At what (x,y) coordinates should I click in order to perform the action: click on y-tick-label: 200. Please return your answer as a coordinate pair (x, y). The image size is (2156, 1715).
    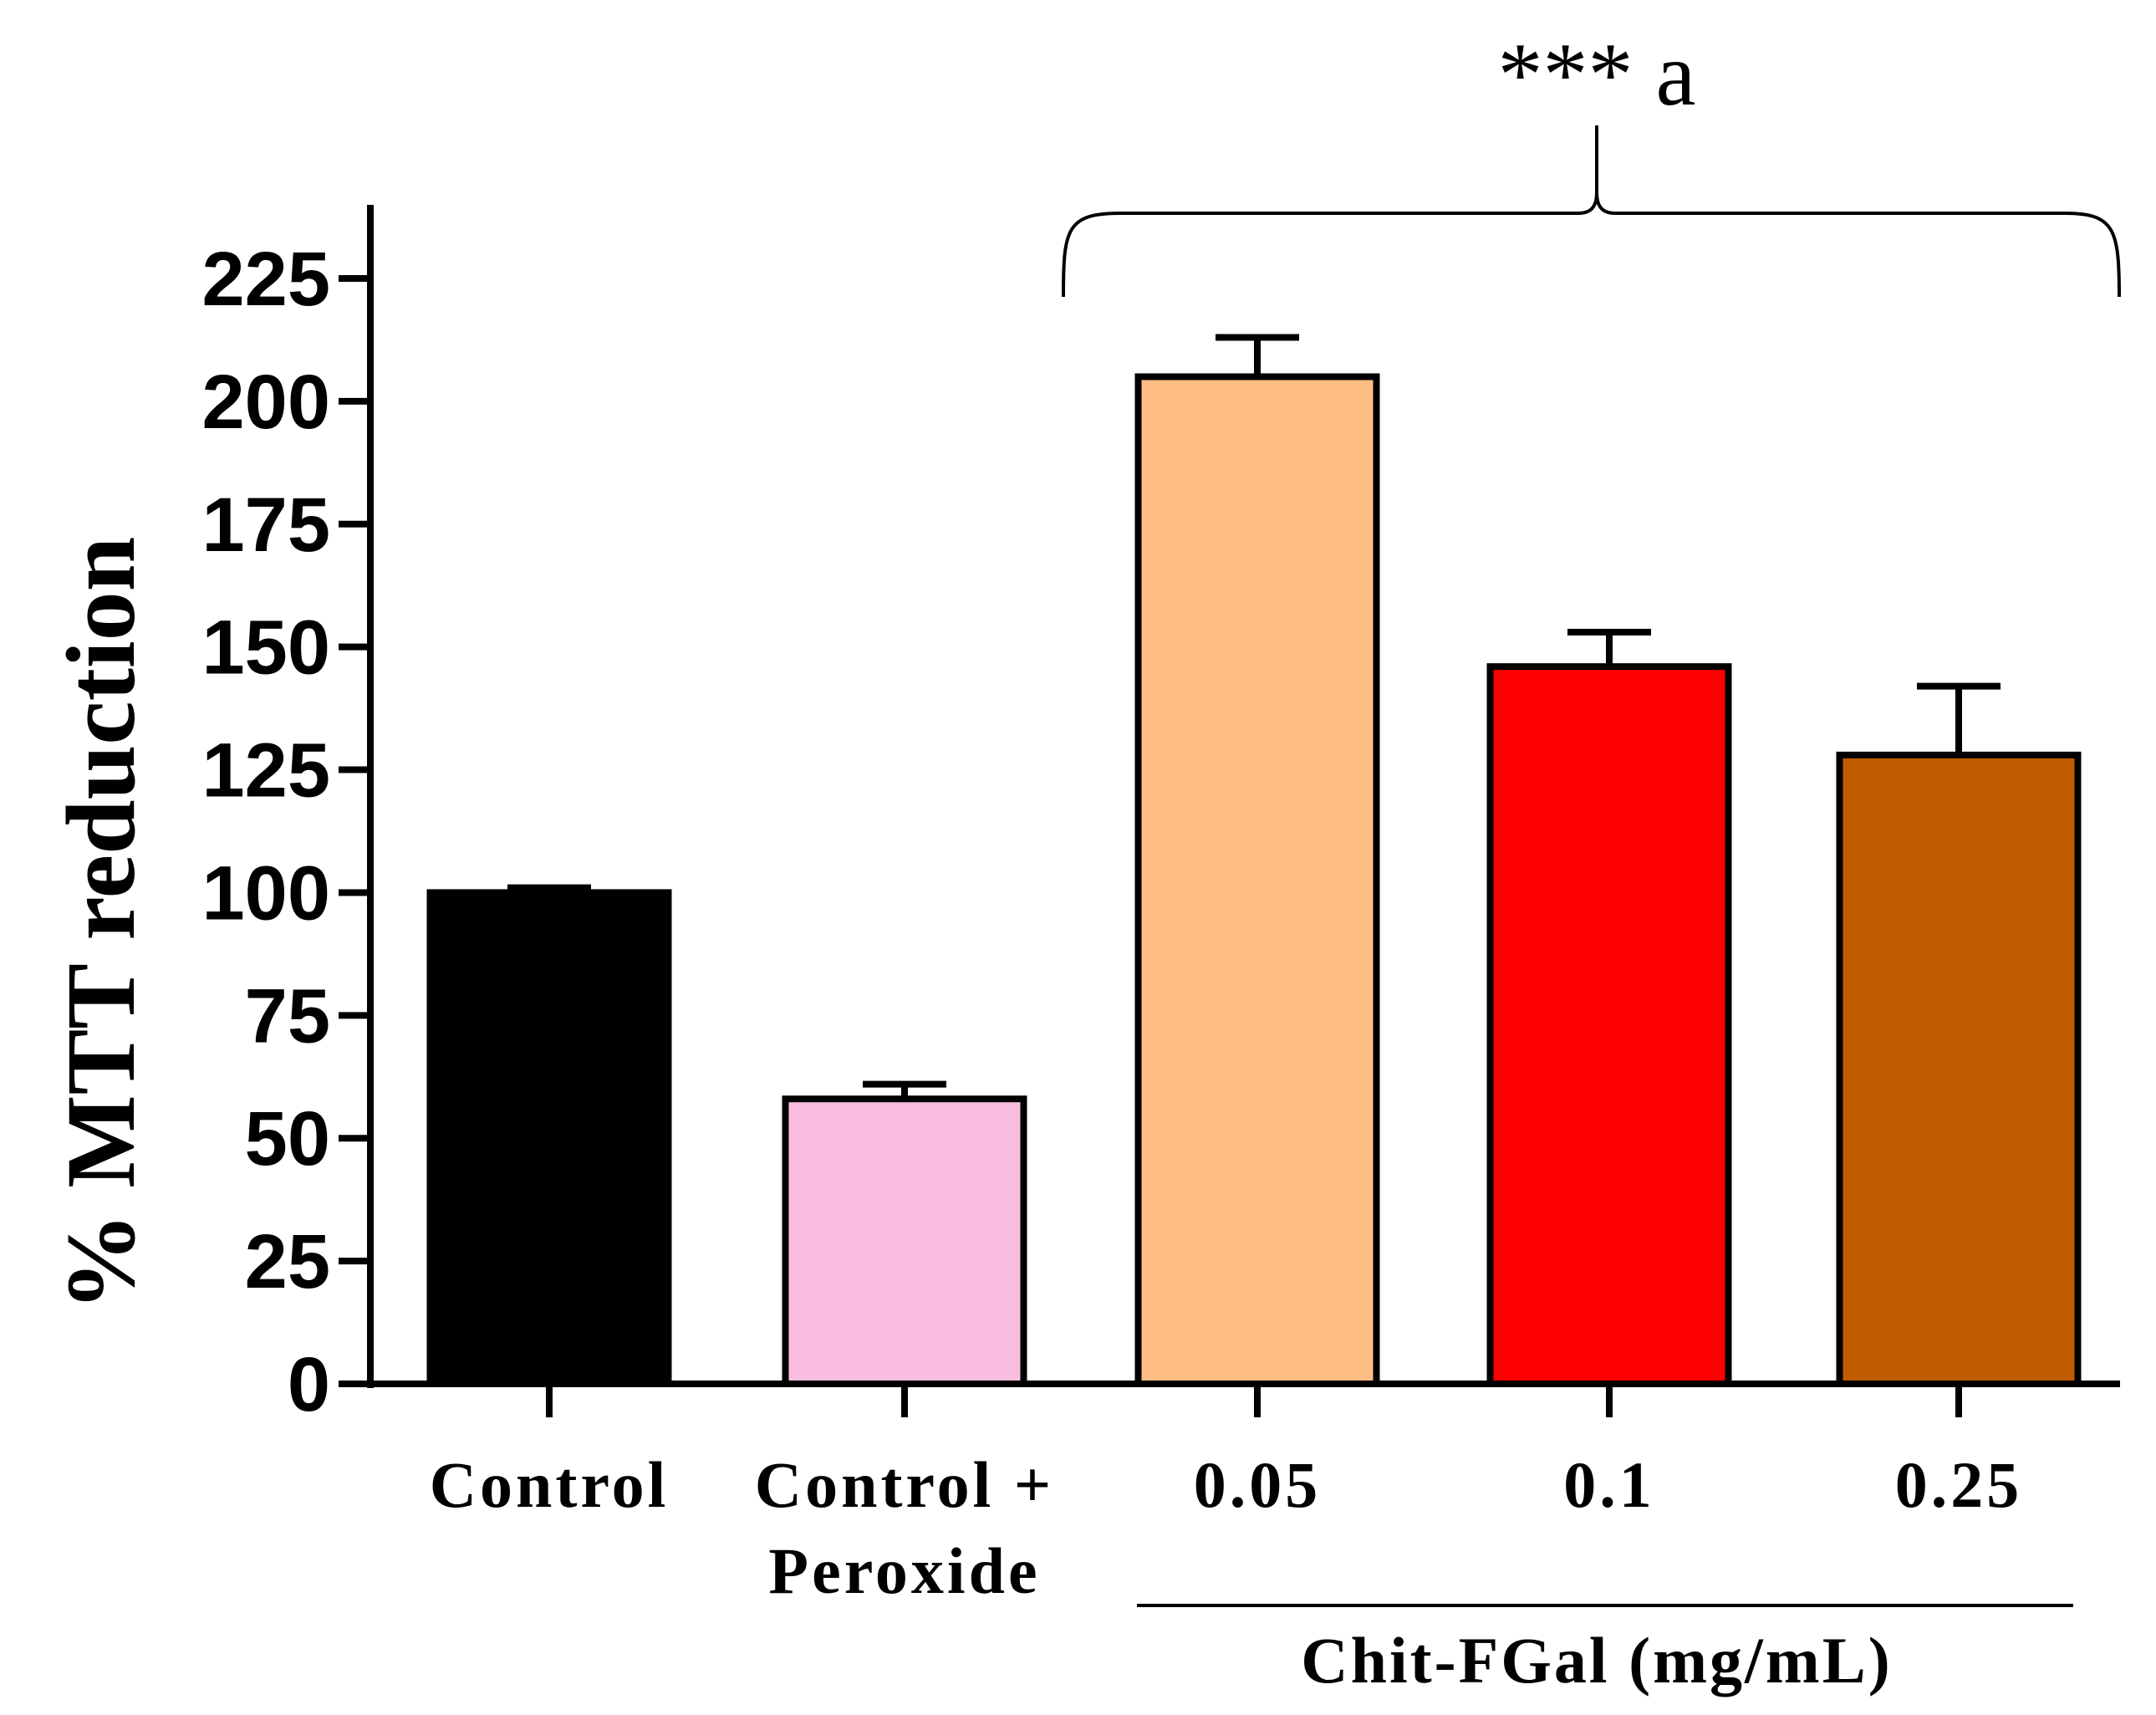
    Looking at the image, I should click on (266, 402).